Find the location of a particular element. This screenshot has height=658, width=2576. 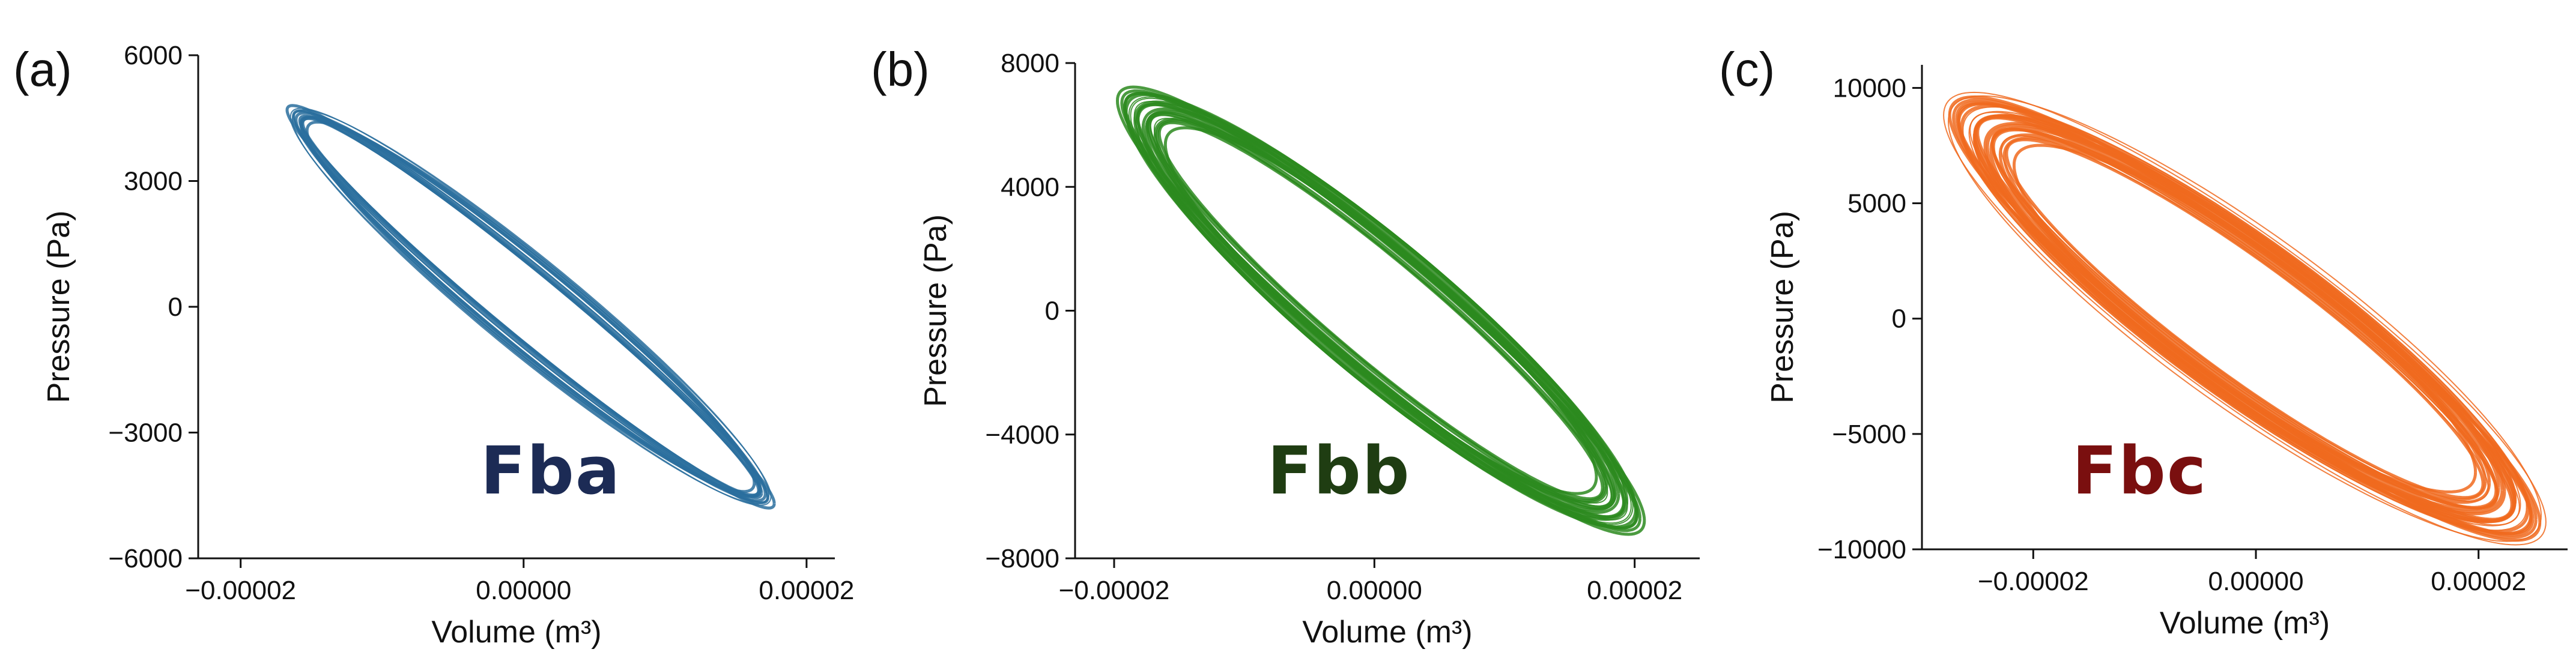

inset-label: Fba is located at coordinates (551, 470).